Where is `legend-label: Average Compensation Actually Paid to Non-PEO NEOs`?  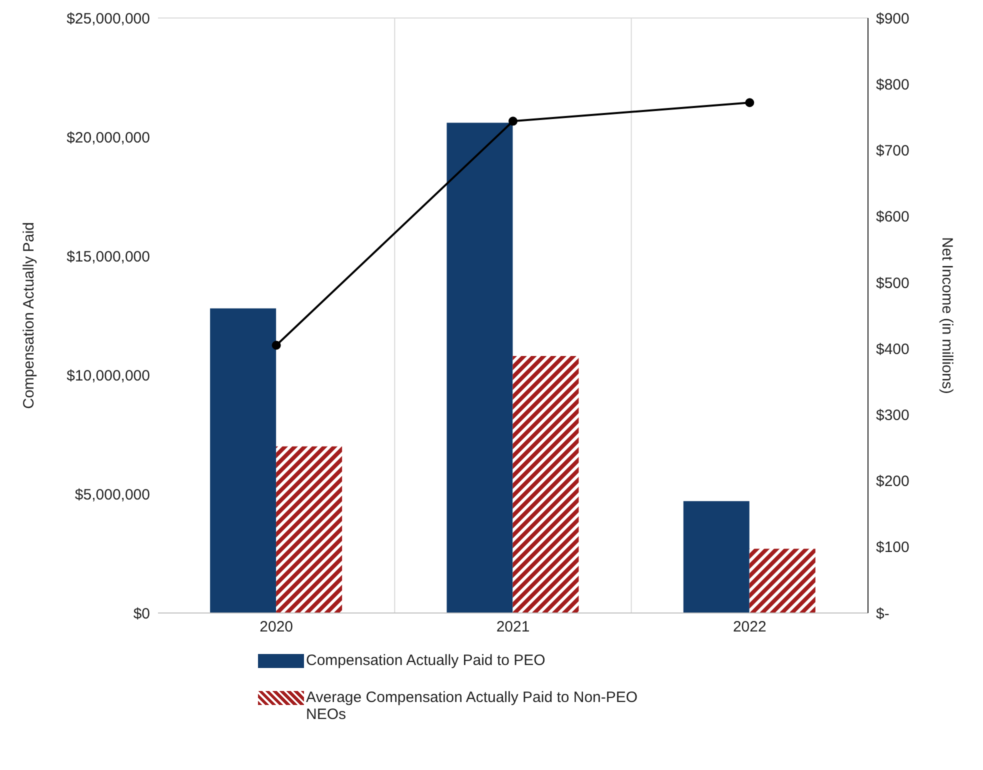 legend-label: Average Compensation Actually Paid to Non-PEO NEOs is located at coordinates (472, 706).